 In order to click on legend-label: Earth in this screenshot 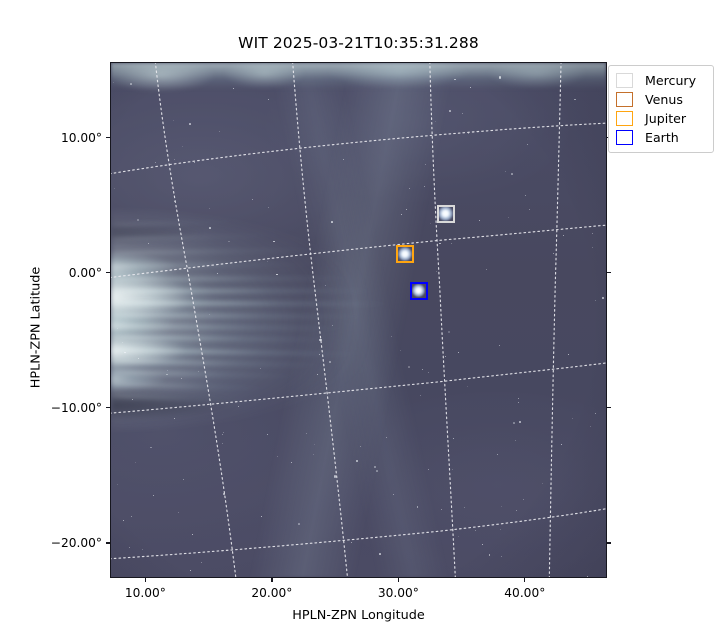, I will do `click(662, 137)`.